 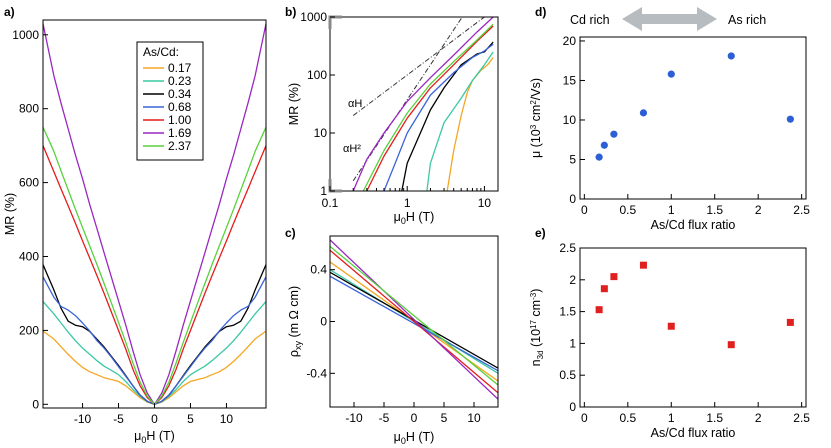 What do you see at coordinates (118, 419) in the screenshot?
I see `x-tick-label-a: -5` at bounding box center [118, 419].